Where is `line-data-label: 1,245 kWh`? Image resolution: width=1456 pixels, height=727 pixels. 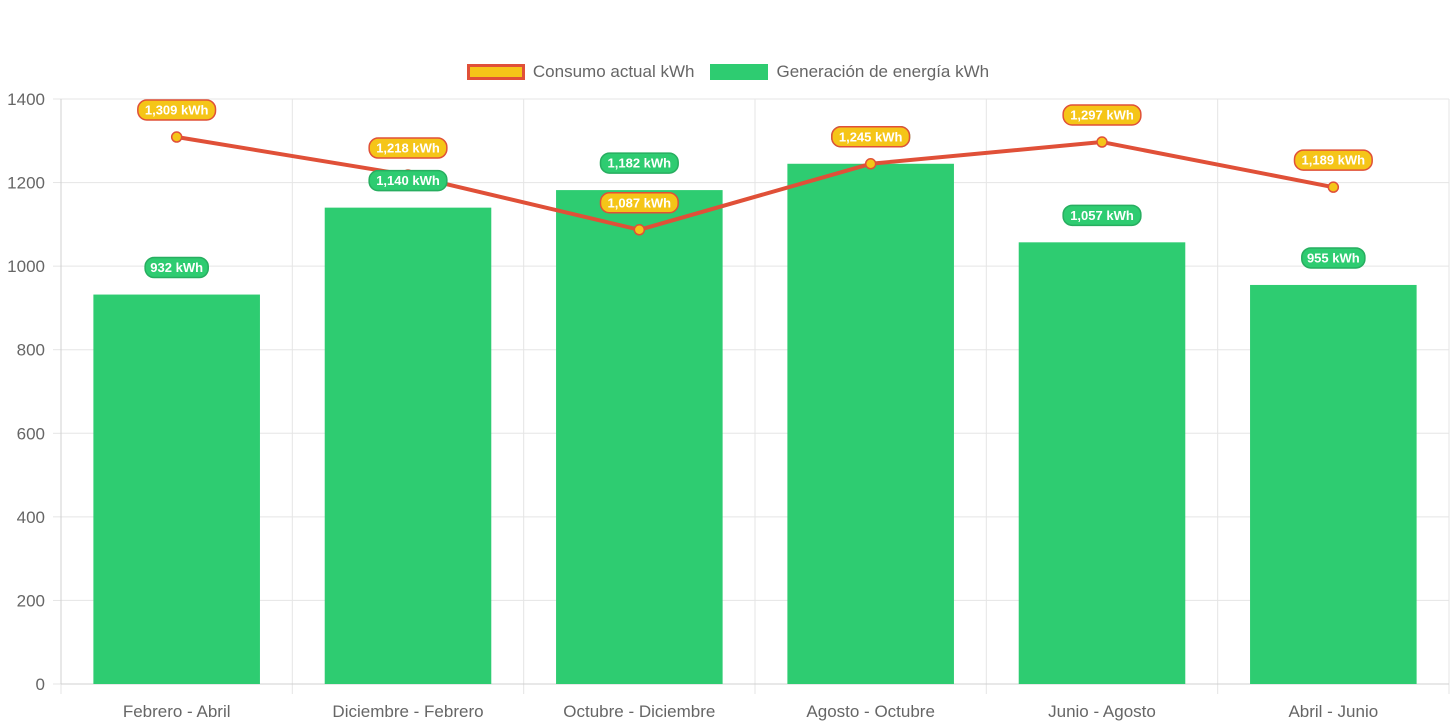
line-data-label: 1,245 kWh is located at coordinates (871, 136).